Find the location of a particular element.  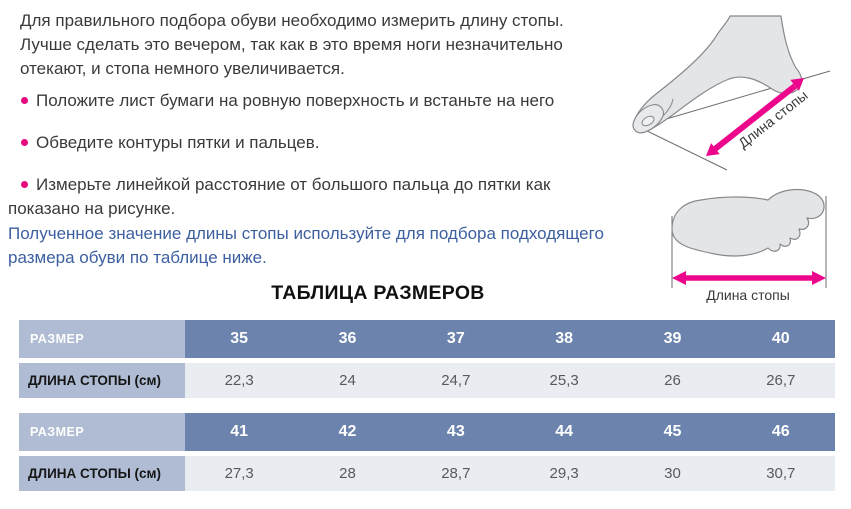

intro-line: отекают, и стопа немного увеличивается. is located at coordinates (182, 68).